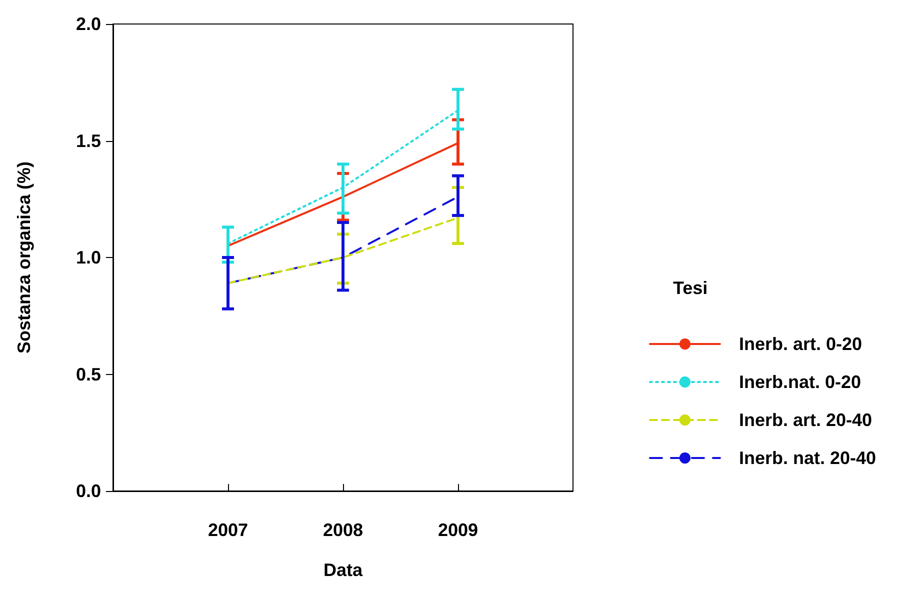 This screenshot has width=901, height=609. Describe the element at coordinates (88, 491) in the screenshot. I see `y-tick-label: 0.0` at that location.